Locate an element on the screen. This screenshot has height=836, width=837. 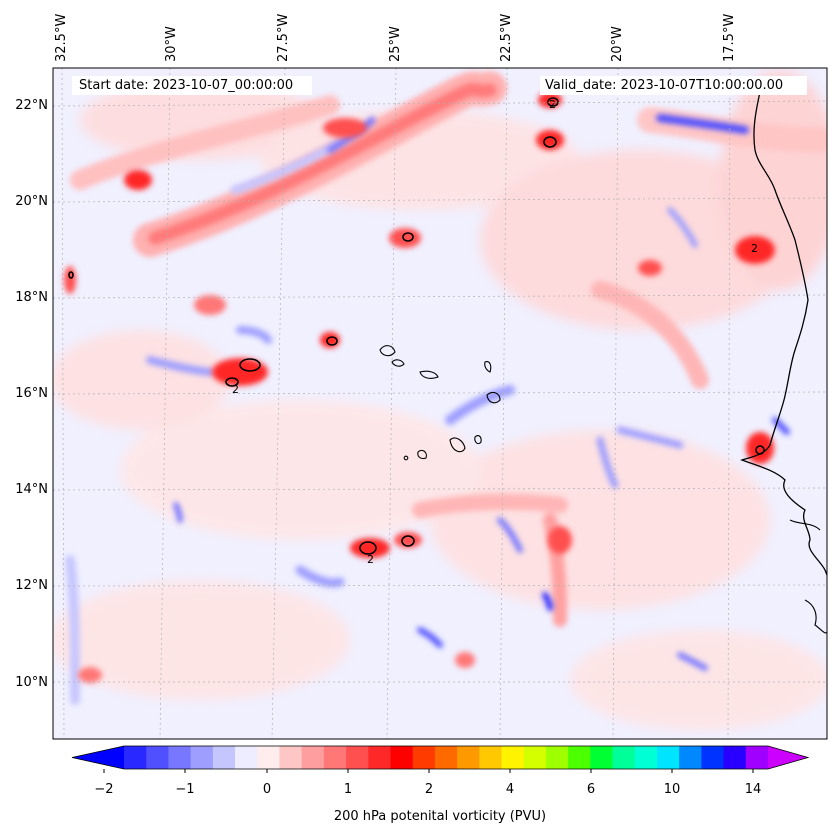
lat-label: 22°N is located at coordinates (31, 105).